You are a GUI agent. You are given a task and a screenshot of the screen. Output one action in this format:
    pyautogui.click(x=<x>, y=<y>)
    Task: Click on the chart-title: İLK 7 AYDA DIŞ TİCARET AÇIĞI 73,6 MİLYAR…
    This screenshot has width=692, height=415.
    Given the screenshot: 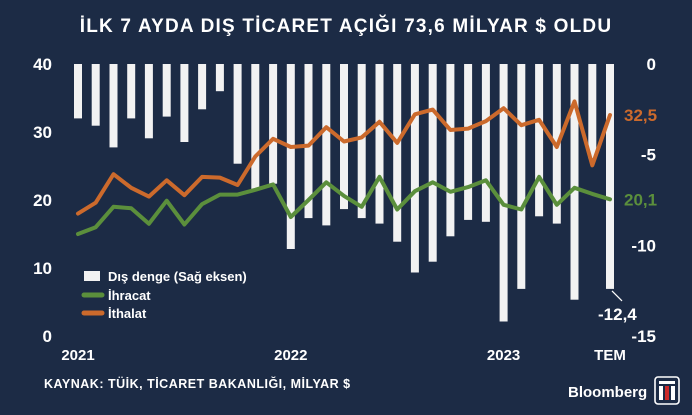 What is the action you would take?
    pyautogui.click(x=346, y=26)
    